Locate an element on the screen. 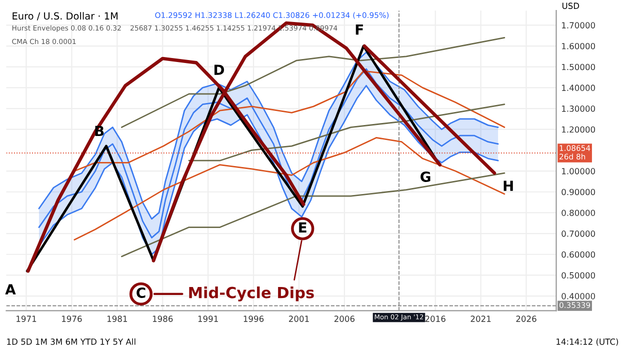  y-tick-label: 0.90000 is located at coordinates (579, 192).